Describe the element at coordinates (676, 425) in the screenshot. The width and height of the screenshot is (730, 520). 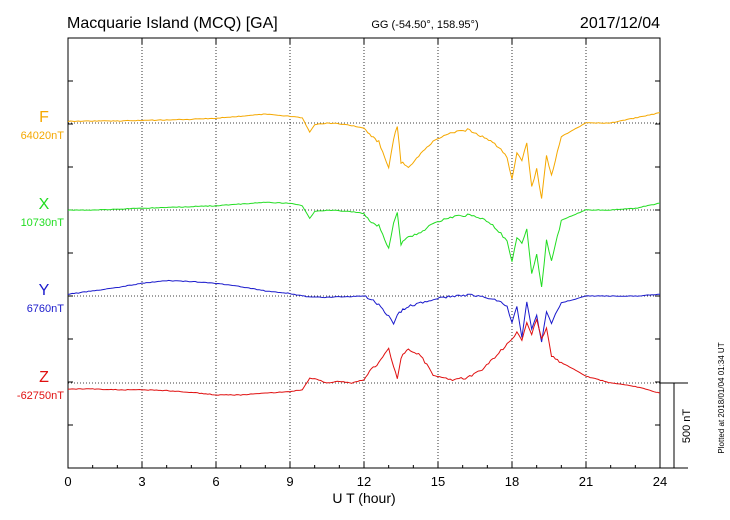
I see `scale-bar: 500 nT` at that location.